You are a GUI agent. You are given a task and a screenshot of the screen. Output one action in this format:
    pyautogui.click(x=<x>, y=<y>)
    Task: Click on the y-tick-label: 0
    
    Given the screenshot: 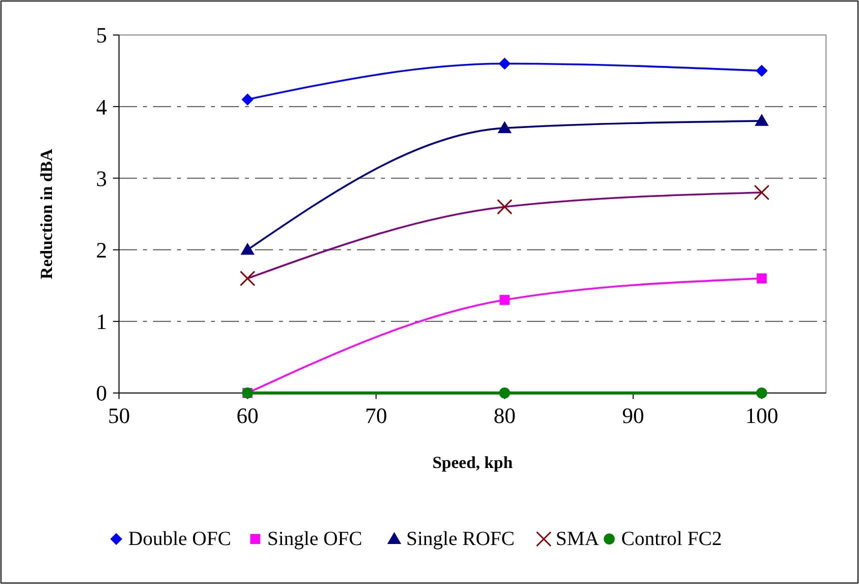 What is the action you would take?
    pyautogui.click(x=101, y=393)
    